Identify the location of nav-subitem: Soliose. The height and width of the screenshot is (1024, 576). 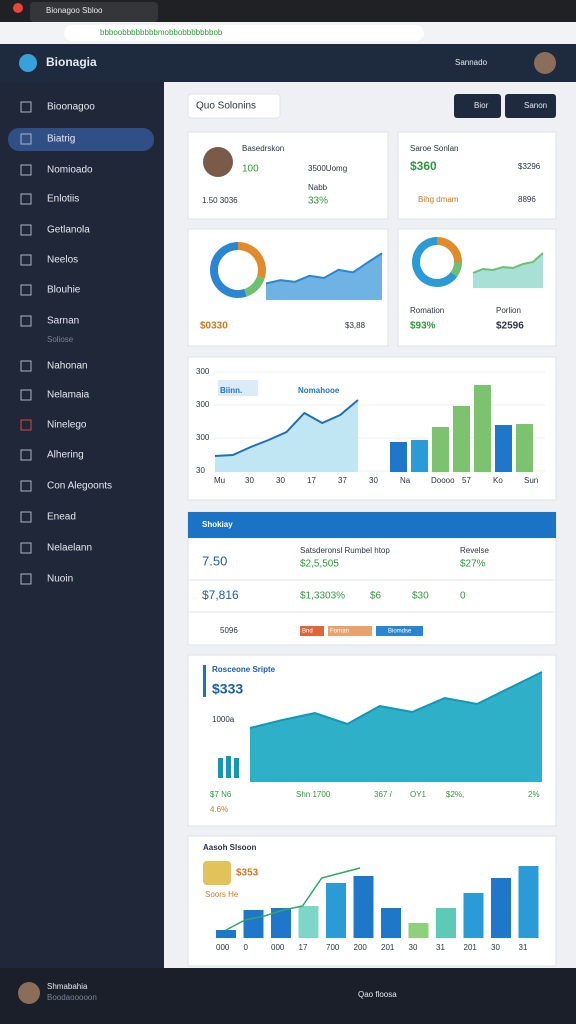
(60, 339).